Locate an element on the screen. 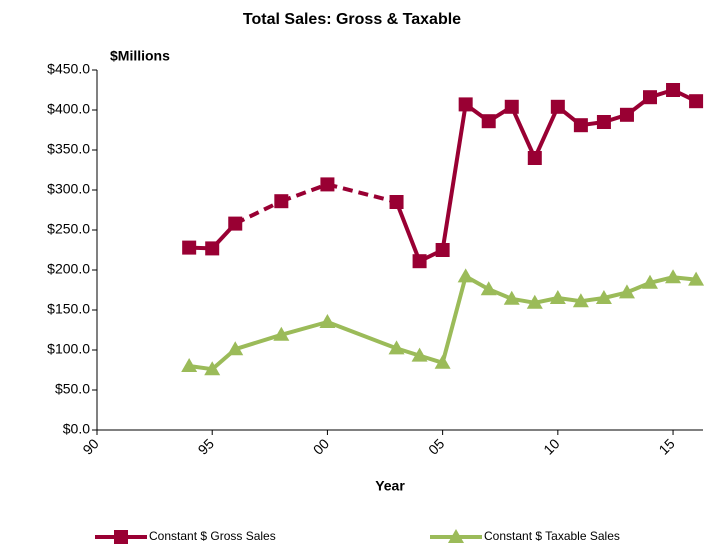 The width and height of the screenshot is (705, 546). x-tick-label: 10 is located at coordinates (551, 446).